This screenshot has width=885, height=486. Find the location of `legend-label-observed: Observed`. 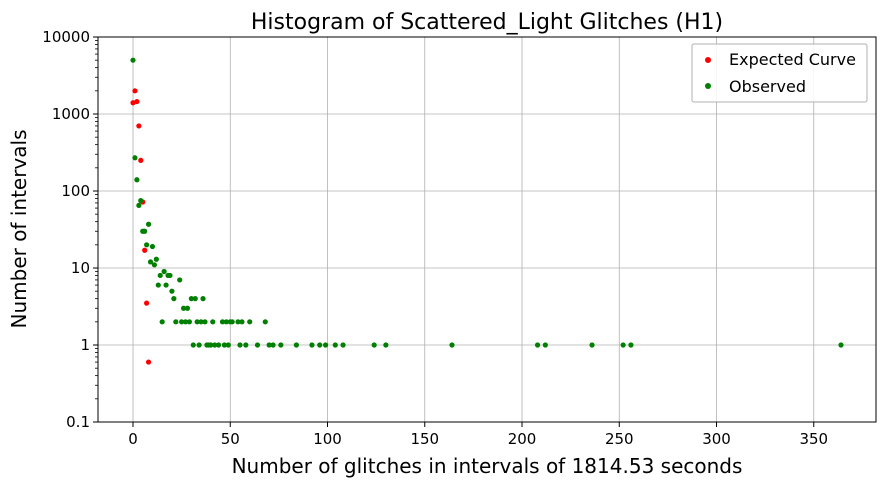

legend-label-observed: Observed is located at coordinates (767, 86).